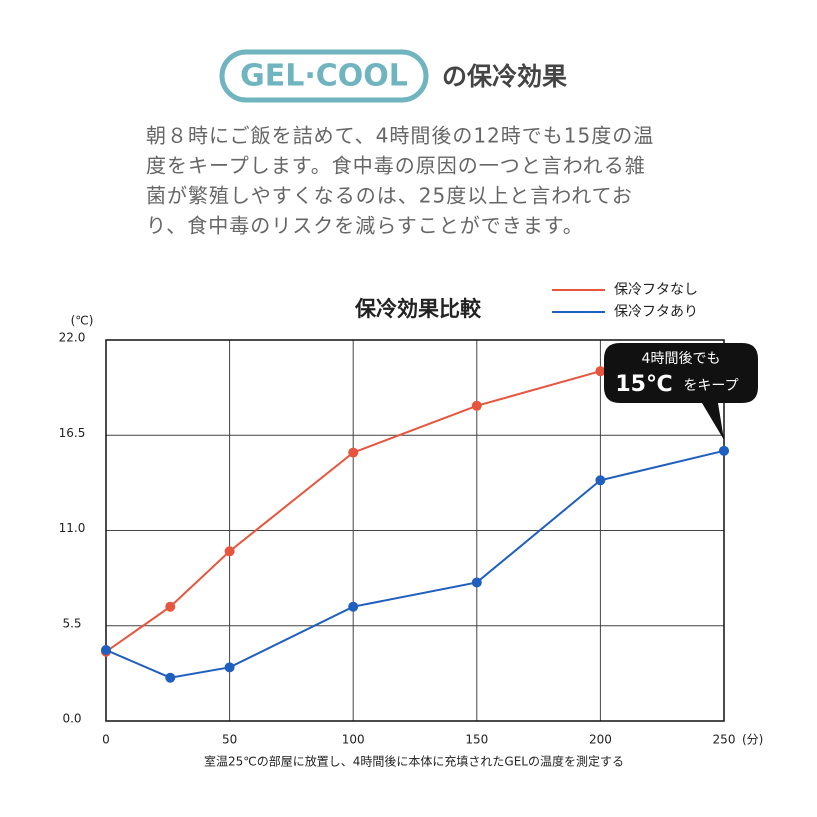  I want to click on logo-pill, so click(324, 76).